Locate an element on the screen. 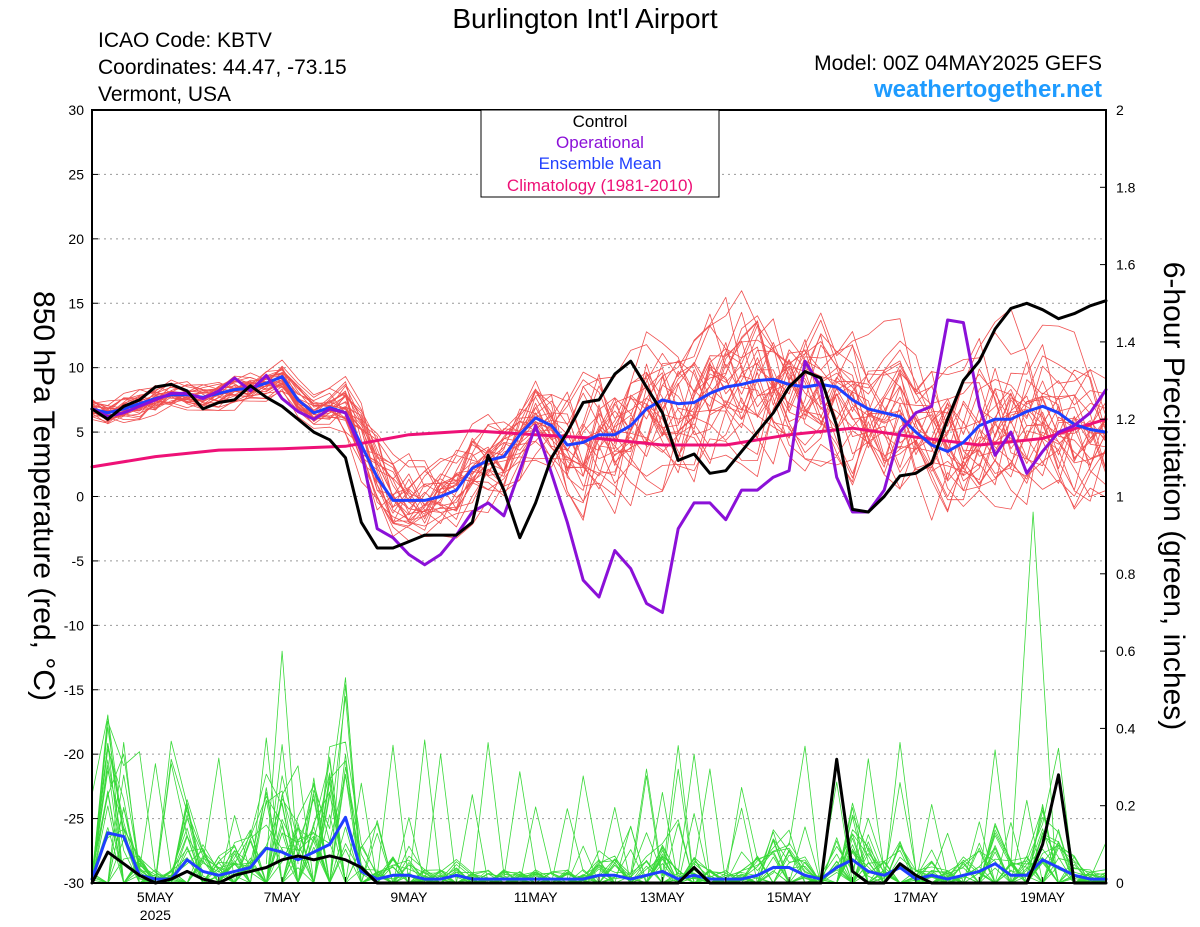  y-left-tick-label: -5 is located at coordinates (78, 561).